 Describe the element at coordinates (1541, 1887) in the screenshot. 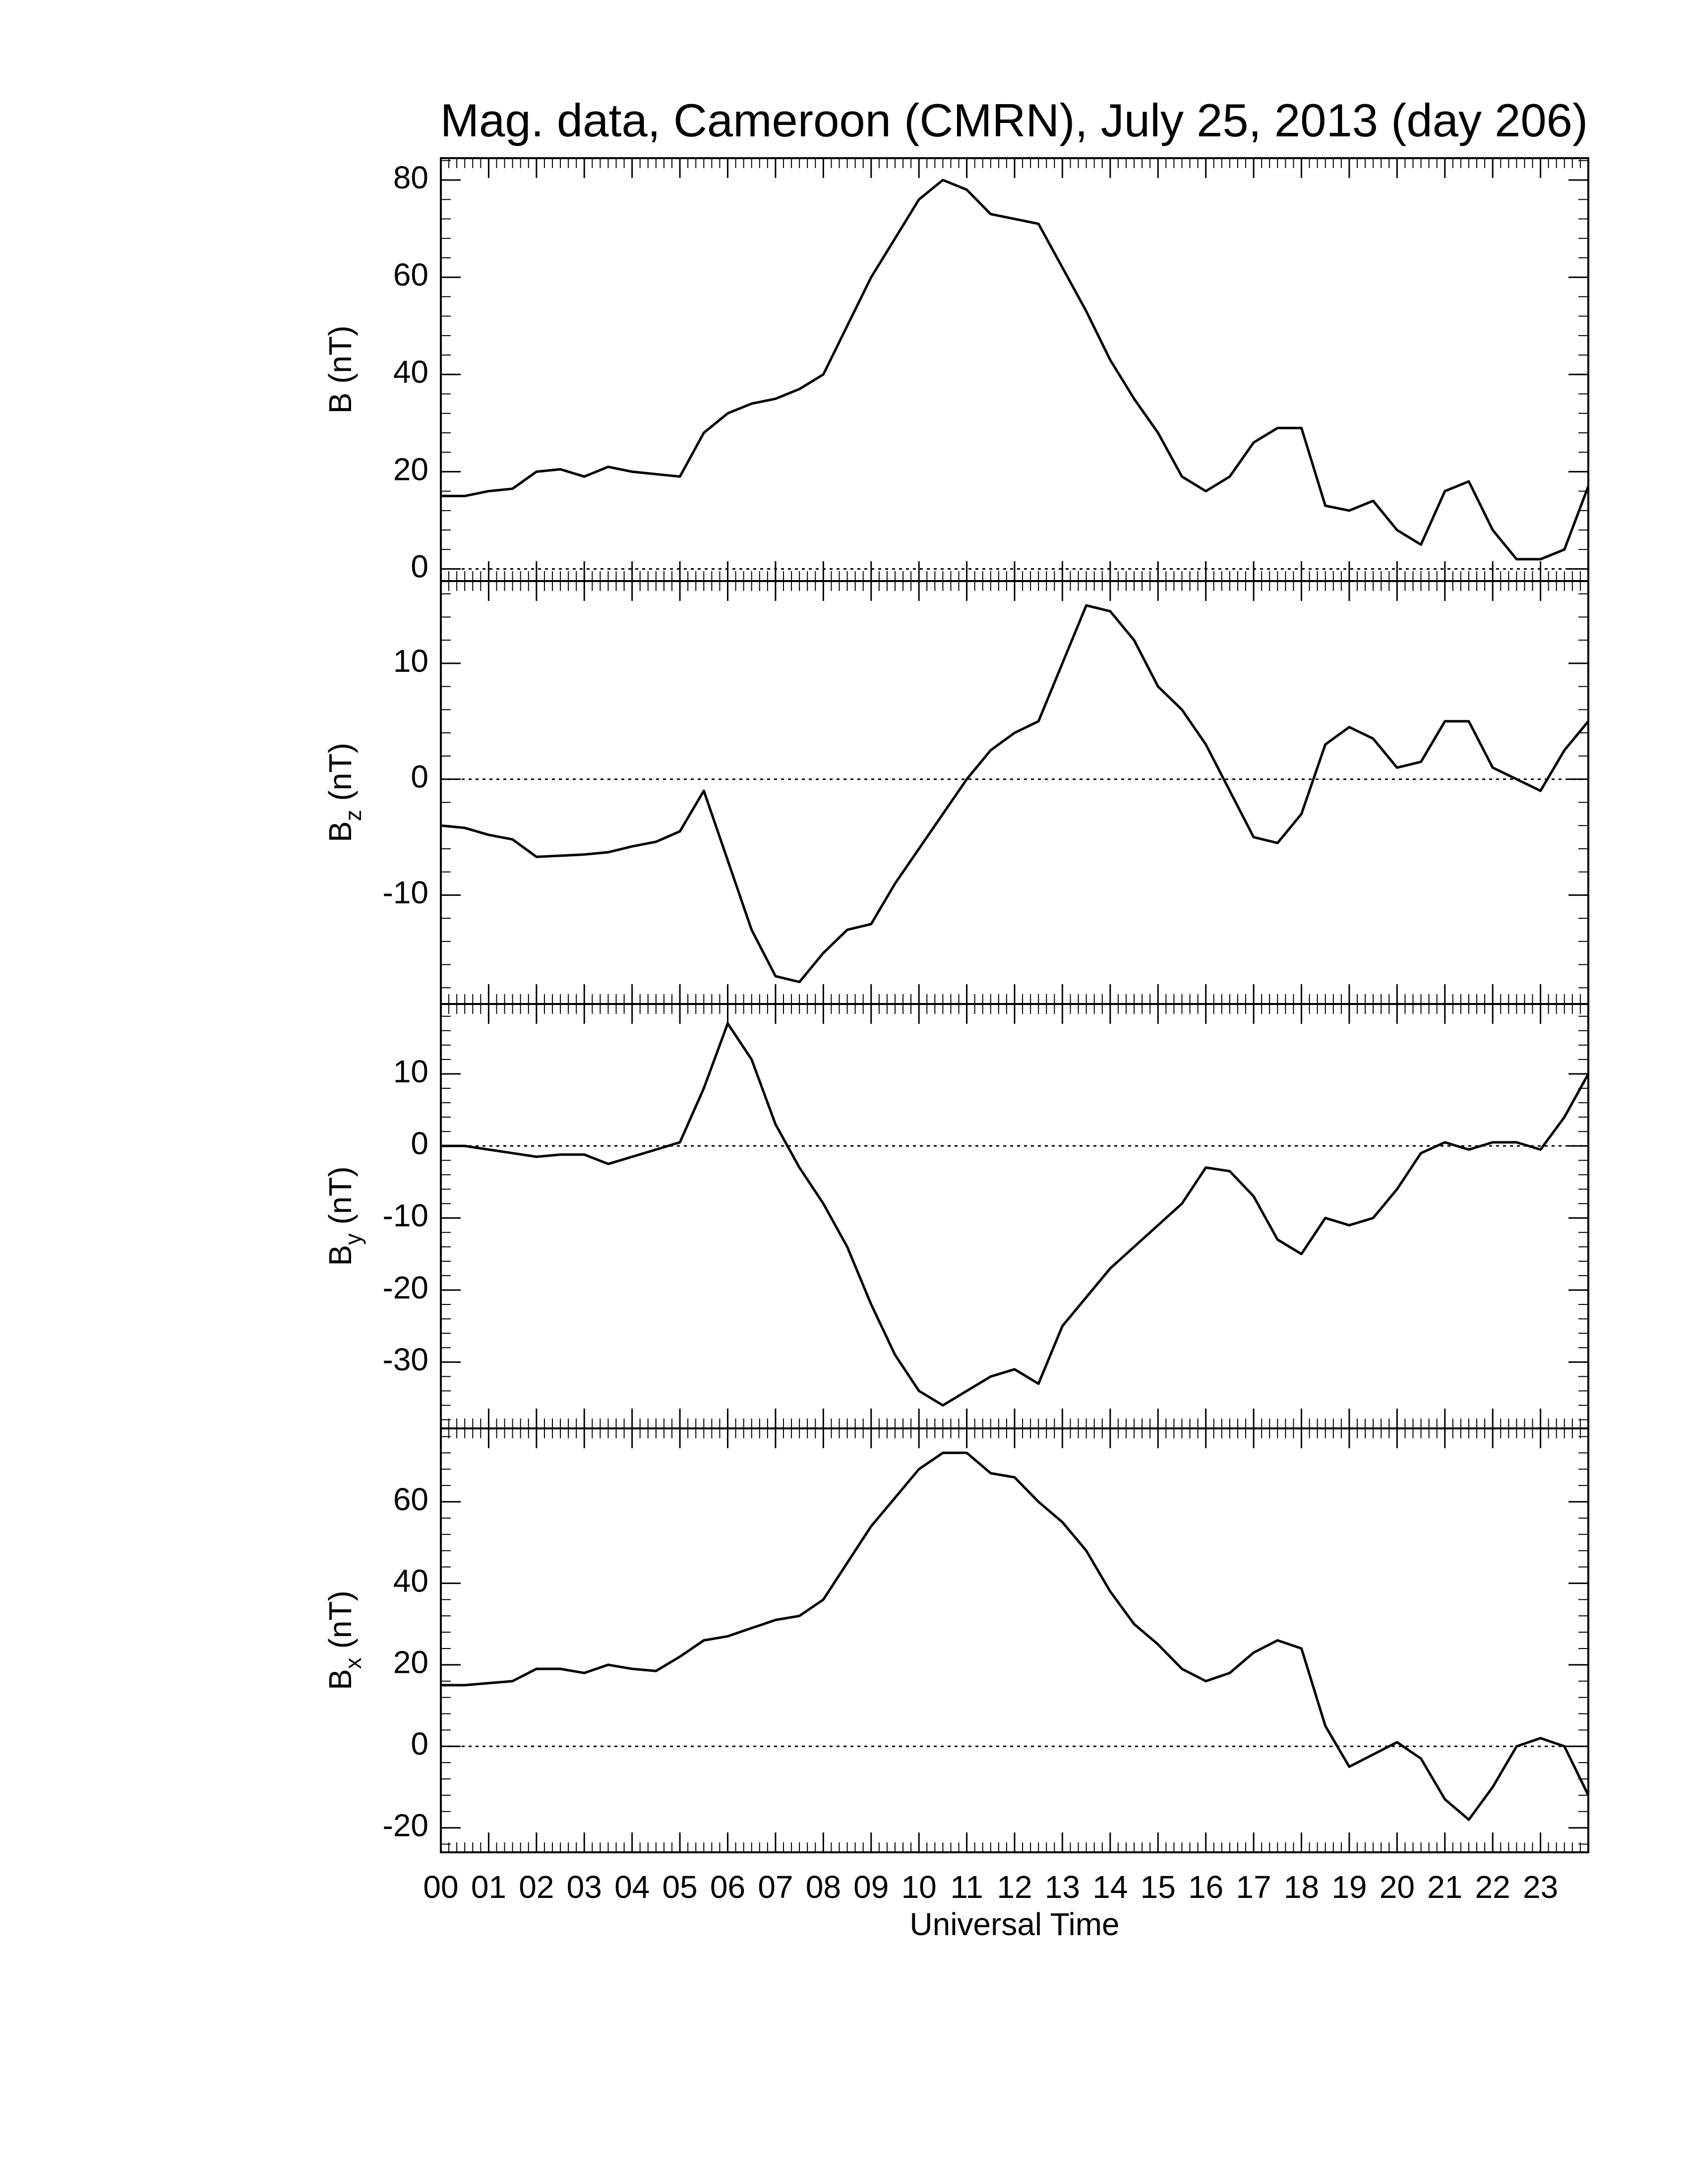

I see `x-tick-label: 23` at that location.